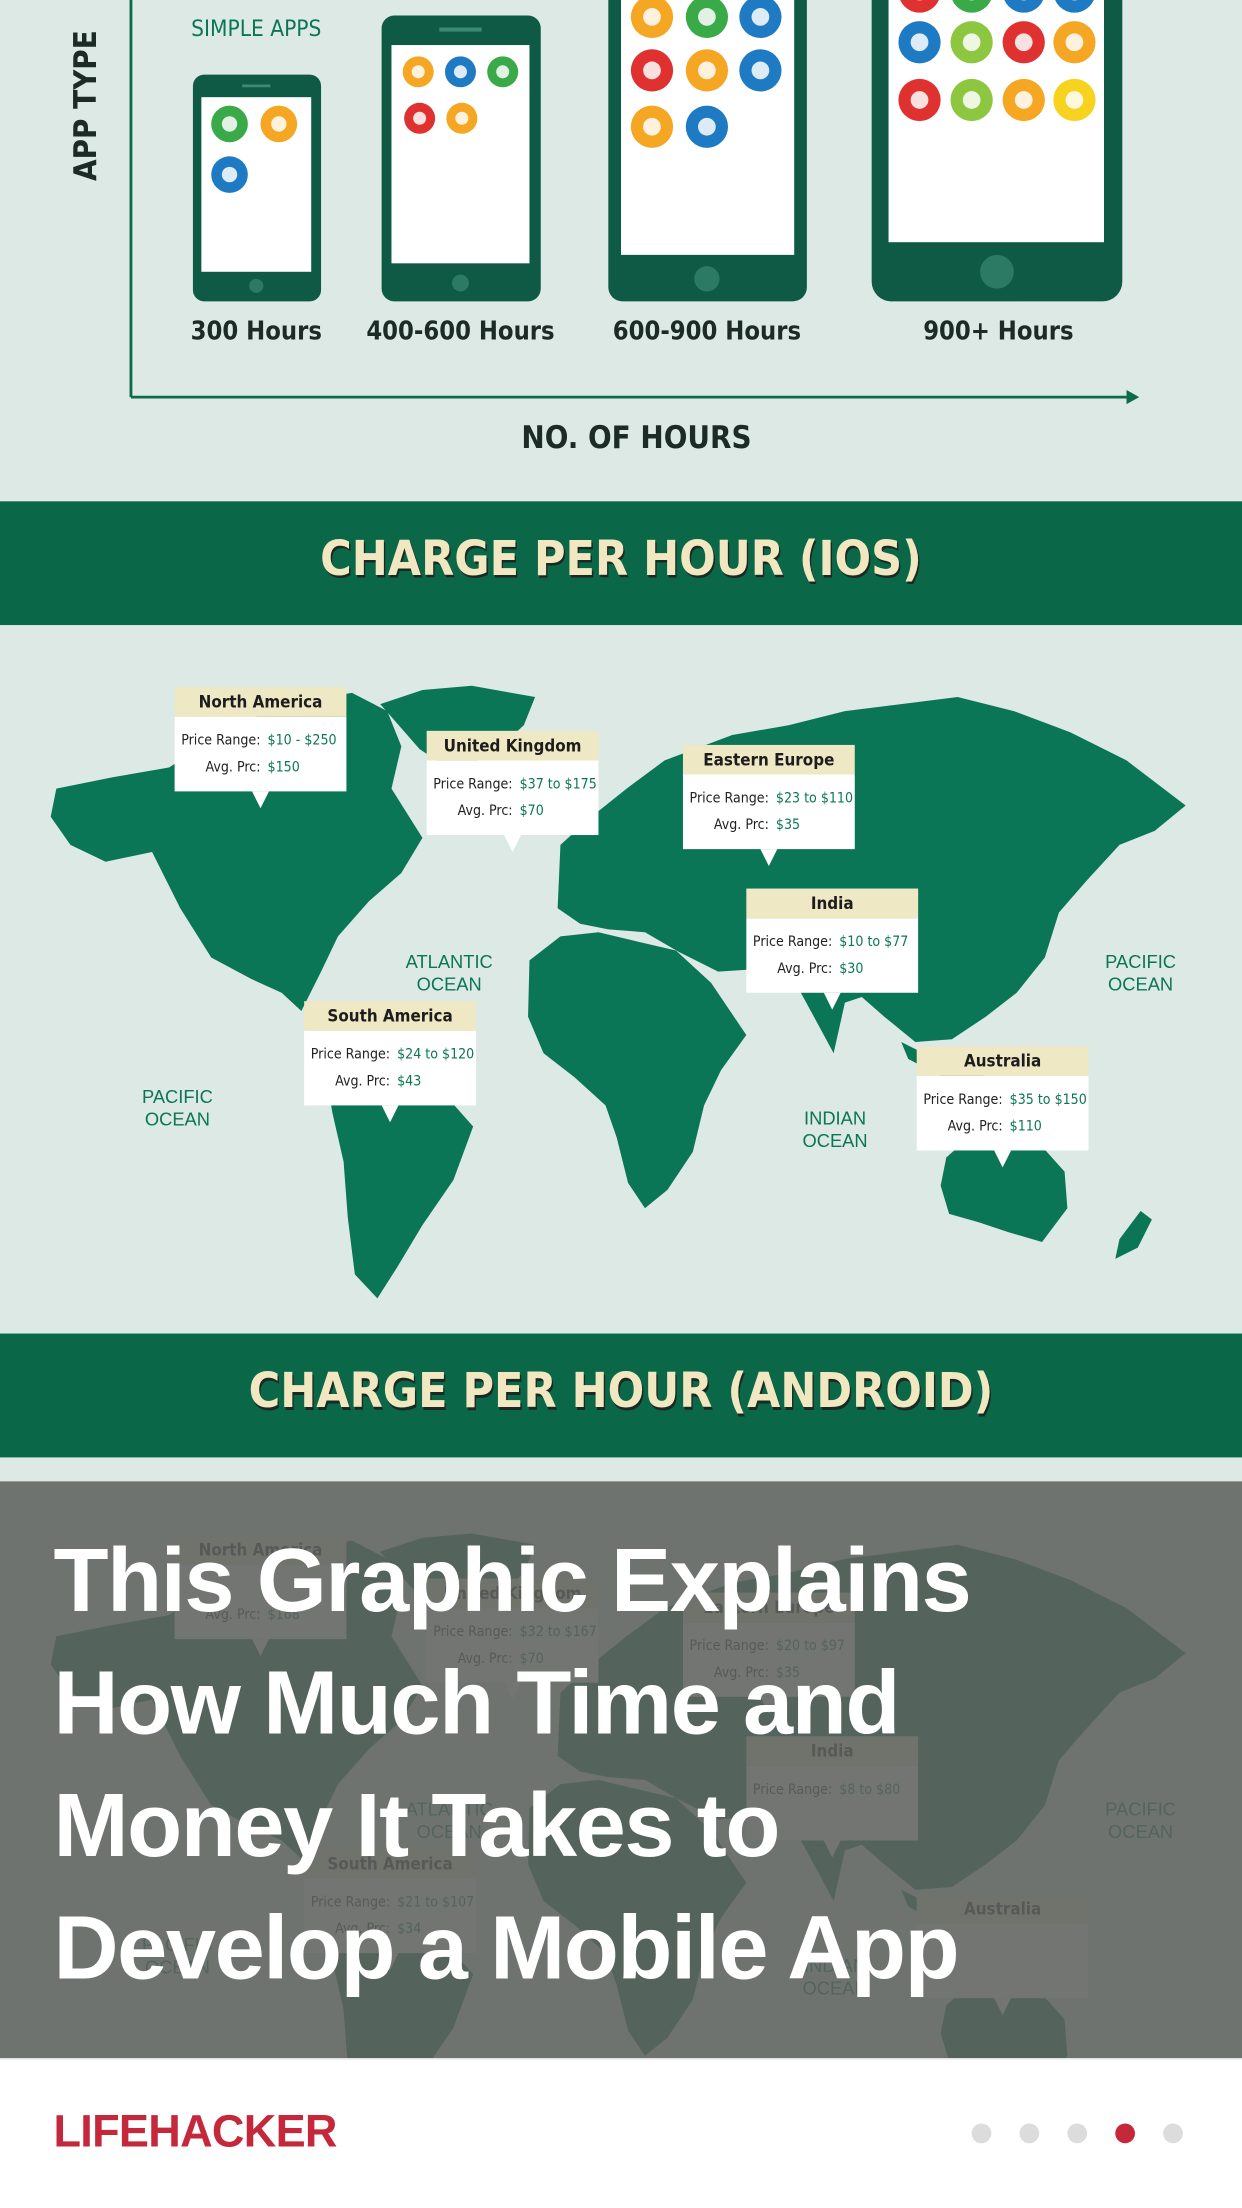  Describe the element at coordinates (435, 1055) in the screenshot. I see `price-range: $24 to $120` at that location.